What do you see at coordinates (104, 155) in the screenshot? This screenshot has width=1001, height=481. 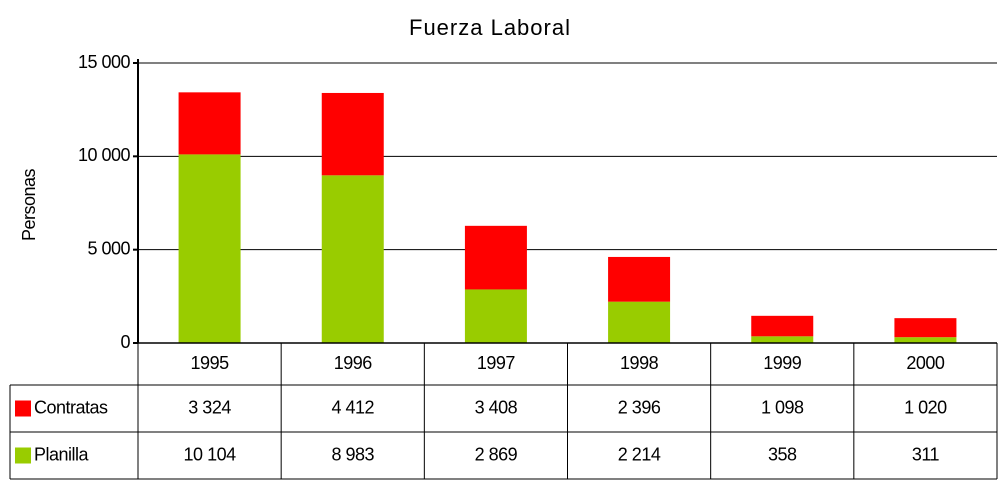 I see `y-tick-label: 10 000` at bounding box center [104, 155].